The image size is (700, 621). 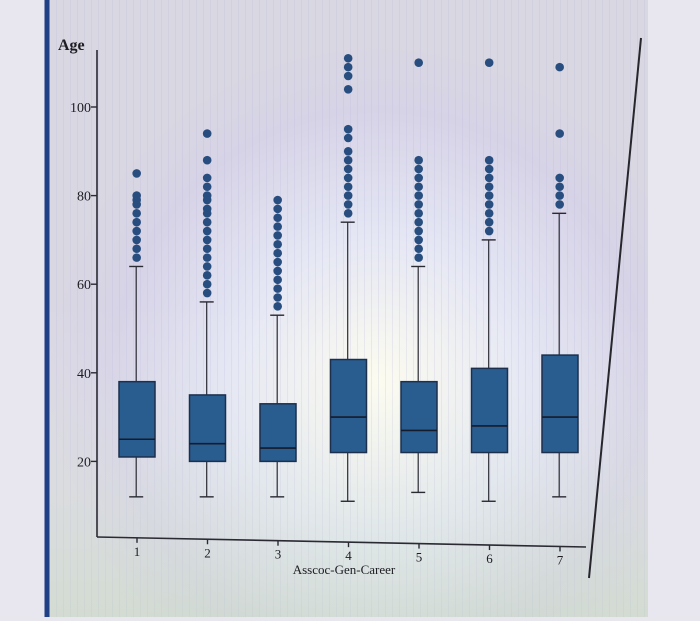 I want to click on x-tick-label: 1, so click(x=137, y=551).